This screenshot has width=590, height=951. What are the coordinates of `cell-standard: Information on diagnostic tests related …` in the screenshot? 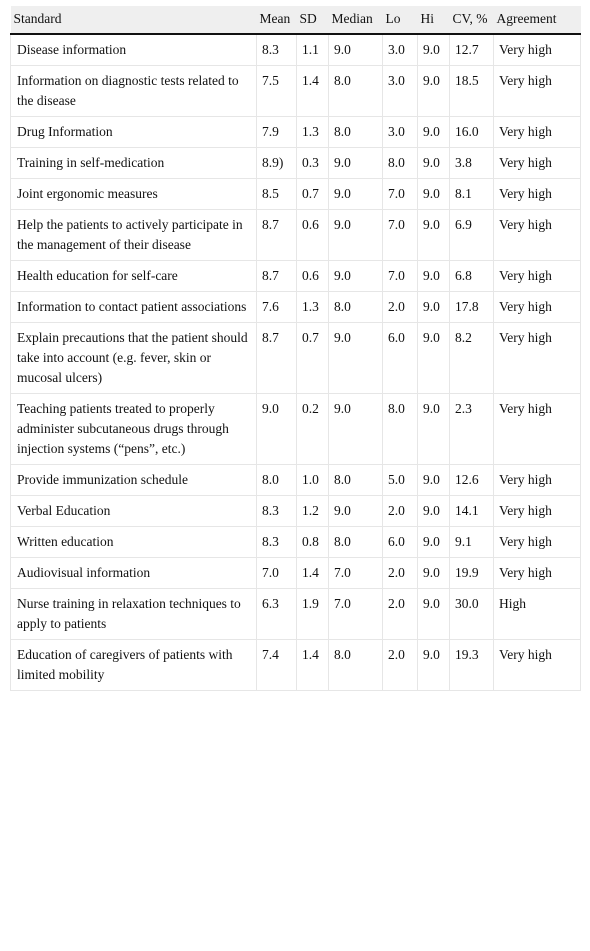 It's located at (133, 91).